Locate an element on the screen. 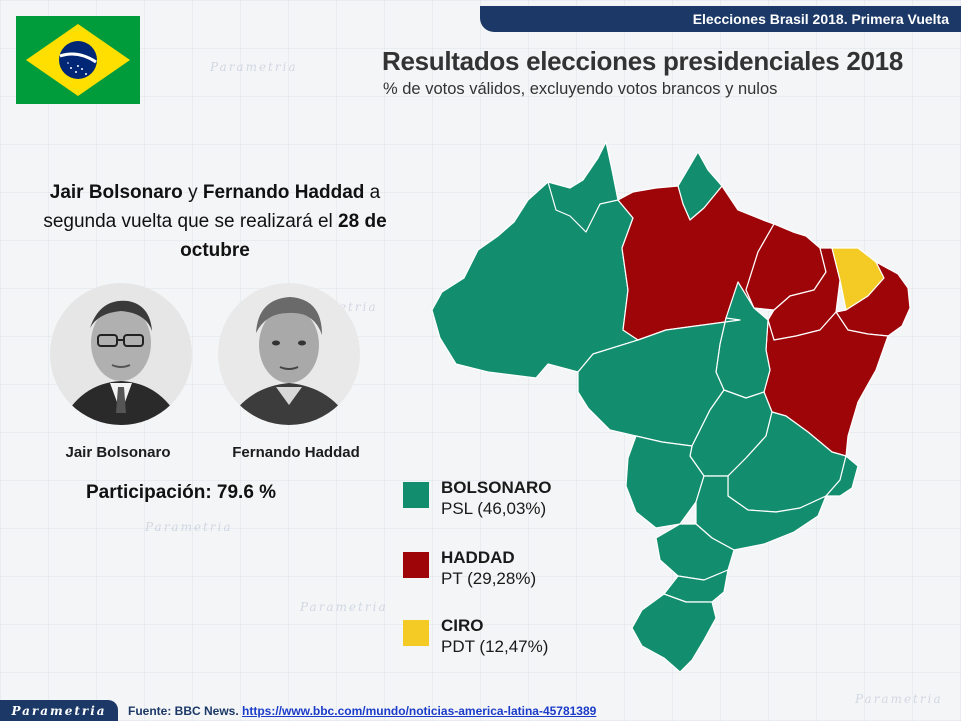 This screenshot has height=721, width=961. headline-text: y is located at coordinates (192, 192).